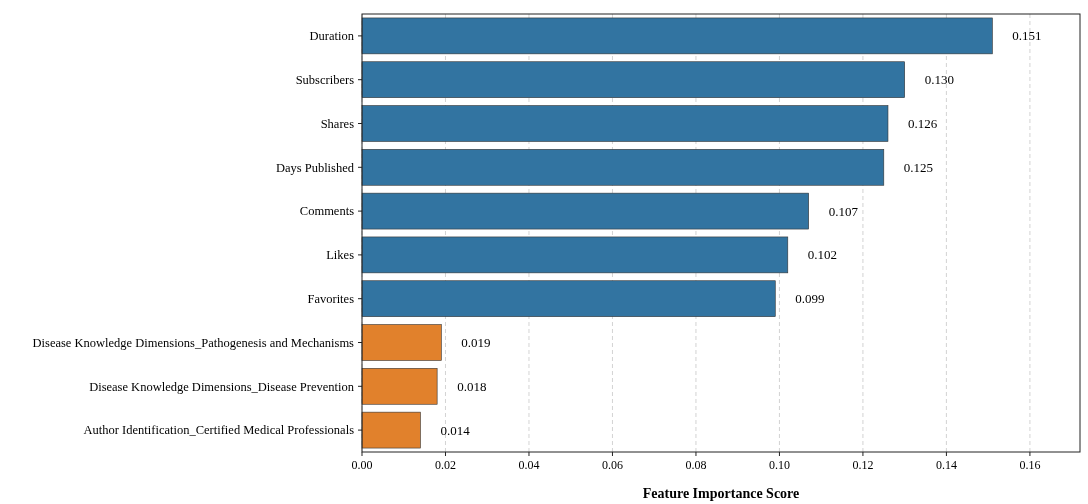 The height and width of the screenshot is (504, 1088). Describe the element at coordinates (327, 211) in the screenshot. I see `y-tick-label: Comments` at that location.